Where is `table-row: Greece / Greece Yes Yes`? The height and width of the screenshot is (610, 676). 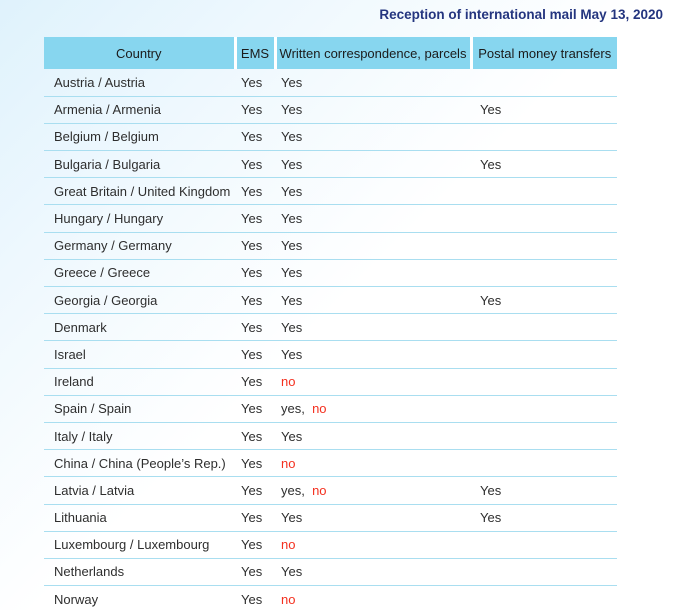
table-row: Greece / Greece Yes Yes is located at coordinates (330, 273).